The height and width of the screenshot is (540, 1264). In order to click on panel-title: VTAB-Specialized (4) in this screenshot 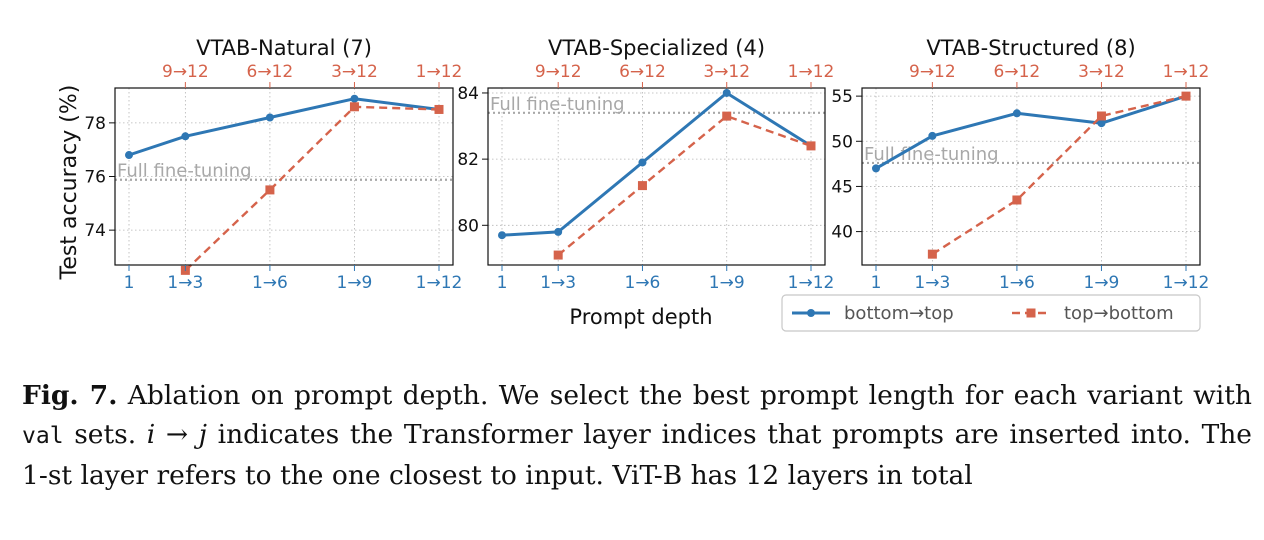, I will do `click(656, 48)`.